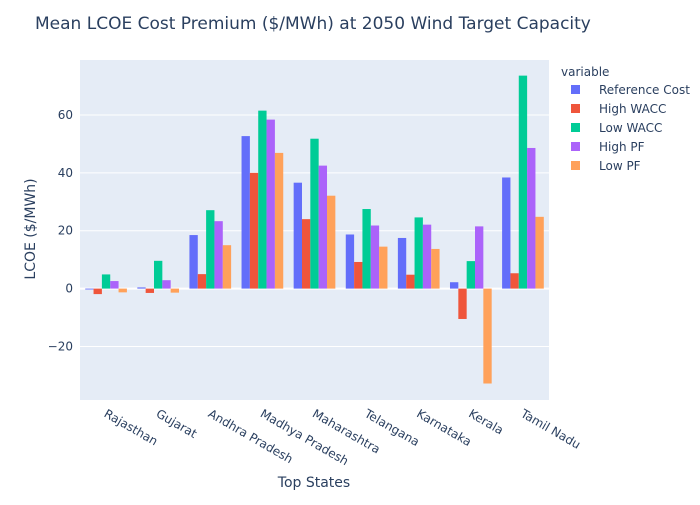 The height and width of the screenshot is (505, 700). Describe the element at coordinates (620, 166) in the screenshot. I see `legend-label: Low PF` at that location.